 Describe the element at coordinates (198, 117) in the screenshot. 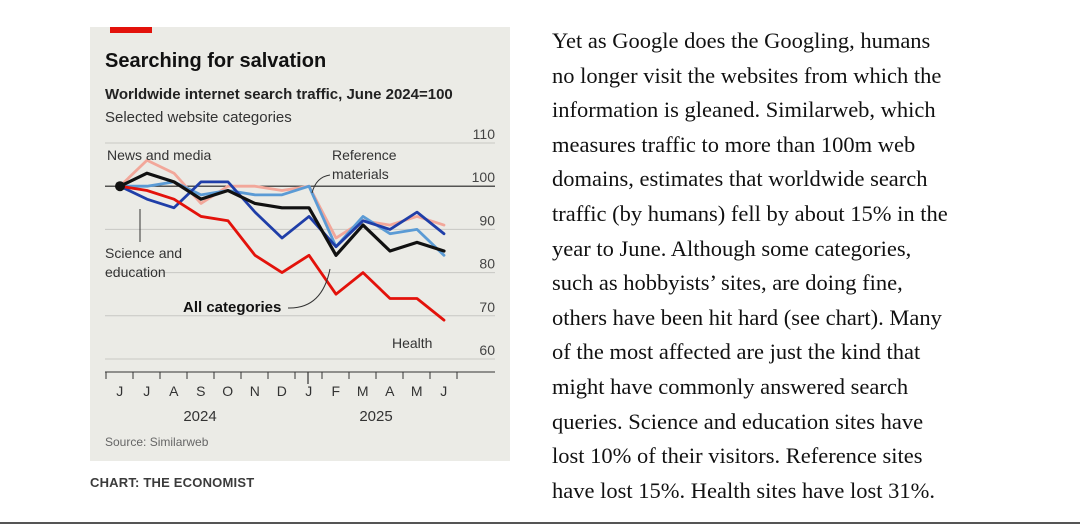

I see `chart-subtitle-2: Selected website categories` at that location.